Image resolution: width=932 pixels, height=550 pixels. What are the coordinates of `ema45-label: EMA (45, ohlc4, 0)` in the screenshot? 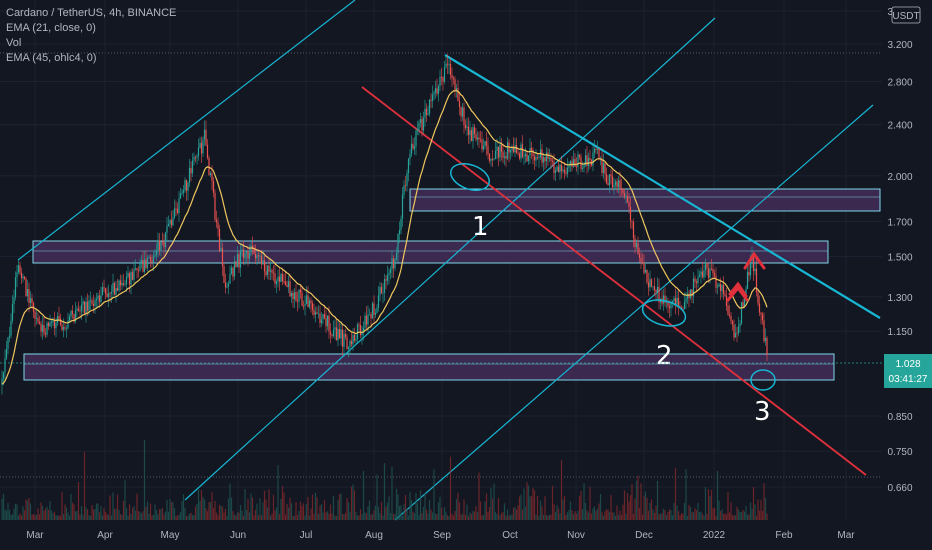 It's located at (51, 58).